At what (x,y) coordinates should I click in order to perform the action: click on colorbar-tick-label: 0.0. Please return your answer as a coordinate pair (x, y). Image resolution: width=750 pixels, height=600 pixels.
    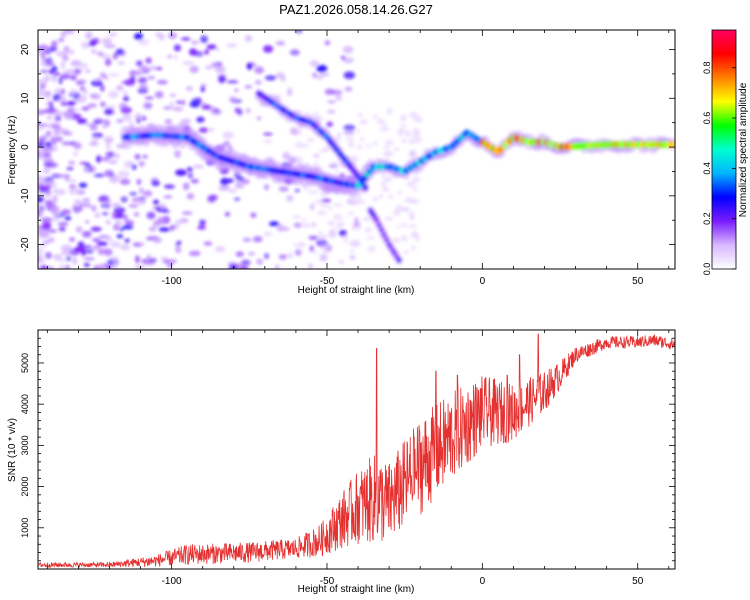
    Looking at the image, I should click on (707, 269).